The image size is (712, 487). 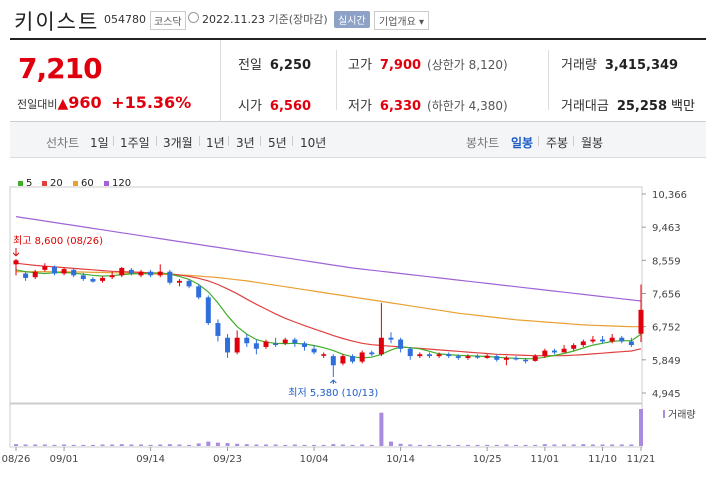 I want to click on clock-icon, so click(x=193, y=17).